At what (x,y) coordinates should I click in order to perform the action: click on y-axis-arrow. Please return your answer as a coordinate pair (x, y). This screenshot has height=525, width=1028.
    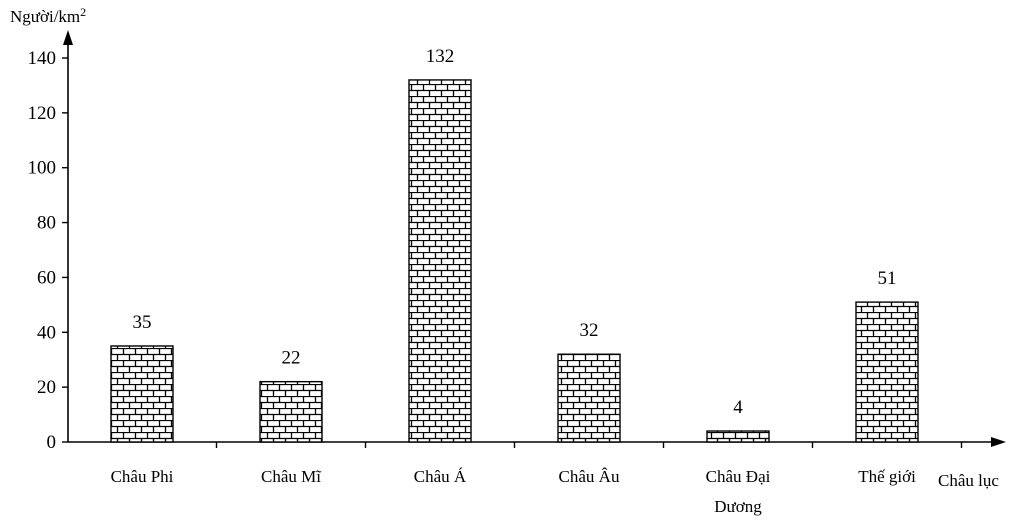
    Looking at the image, I should click on (68, 37).